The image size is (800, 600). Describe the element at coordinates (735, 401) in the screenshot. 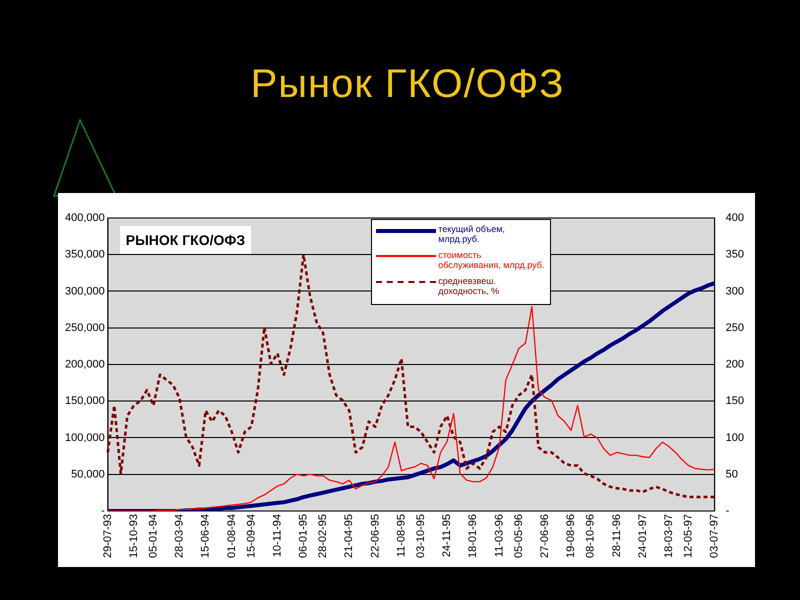

I see `y2-tick-label: 150` at that location.